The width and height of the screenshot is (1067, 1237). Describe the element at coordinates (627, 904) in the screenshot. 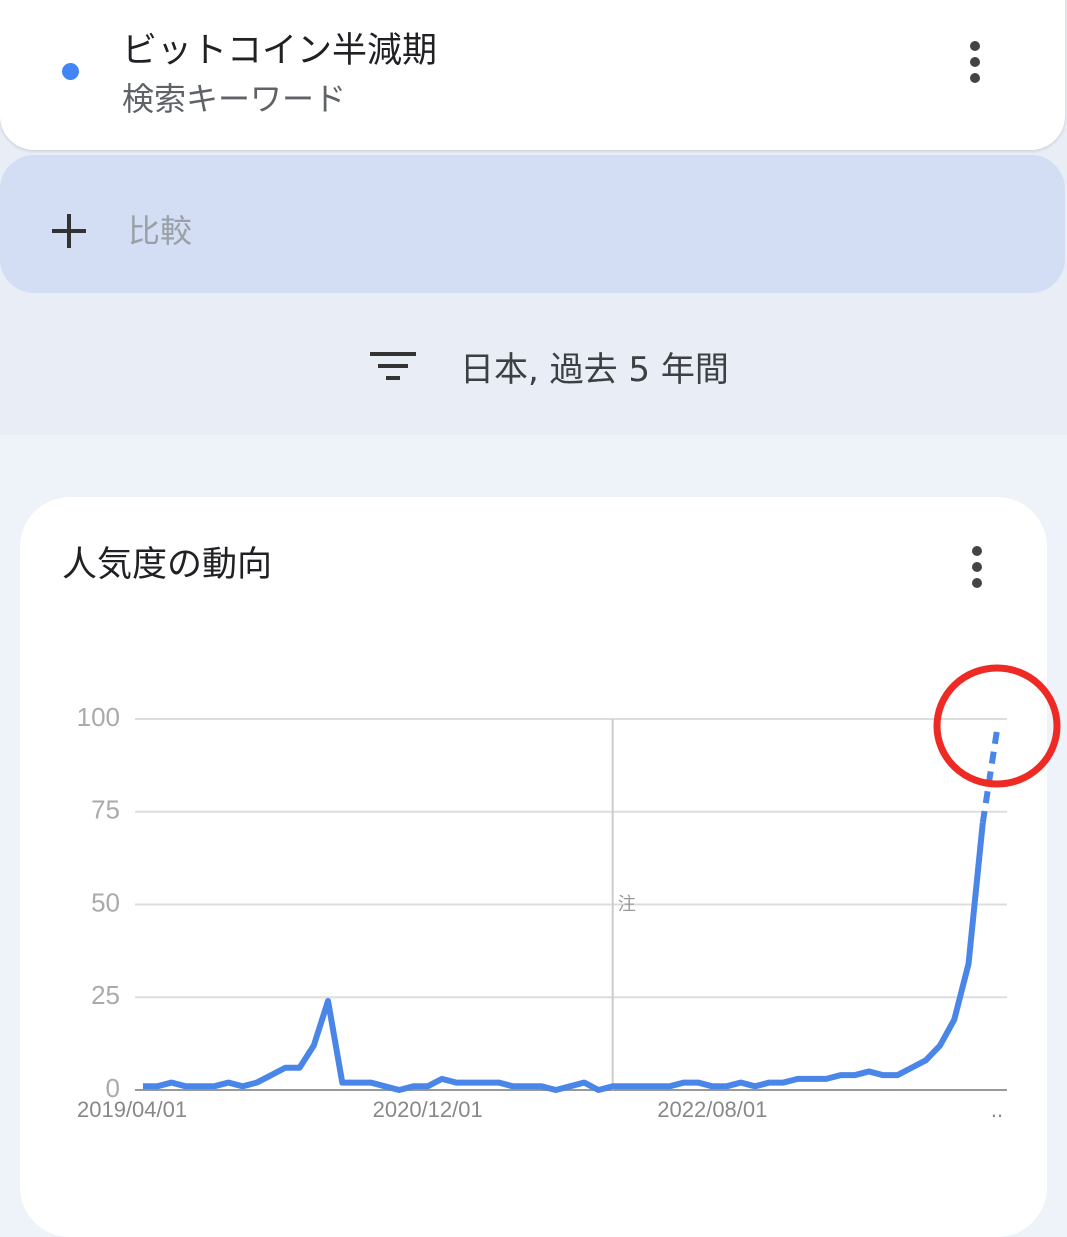

I see `annotation-label: 注` at that location.